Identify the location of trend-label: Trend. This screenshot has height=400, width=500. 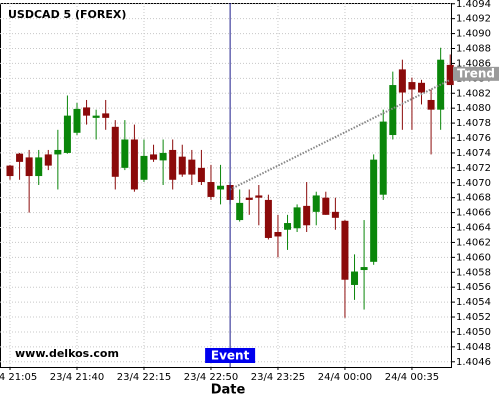
(476, 73).